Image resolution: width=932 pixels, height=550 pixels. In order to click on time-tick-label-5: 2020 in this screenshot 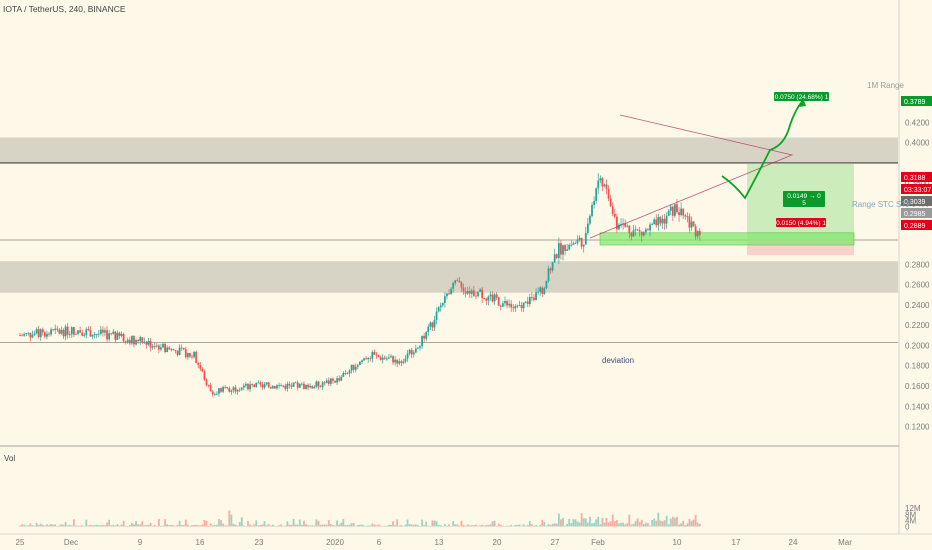, I will do `click(335, 542)`.